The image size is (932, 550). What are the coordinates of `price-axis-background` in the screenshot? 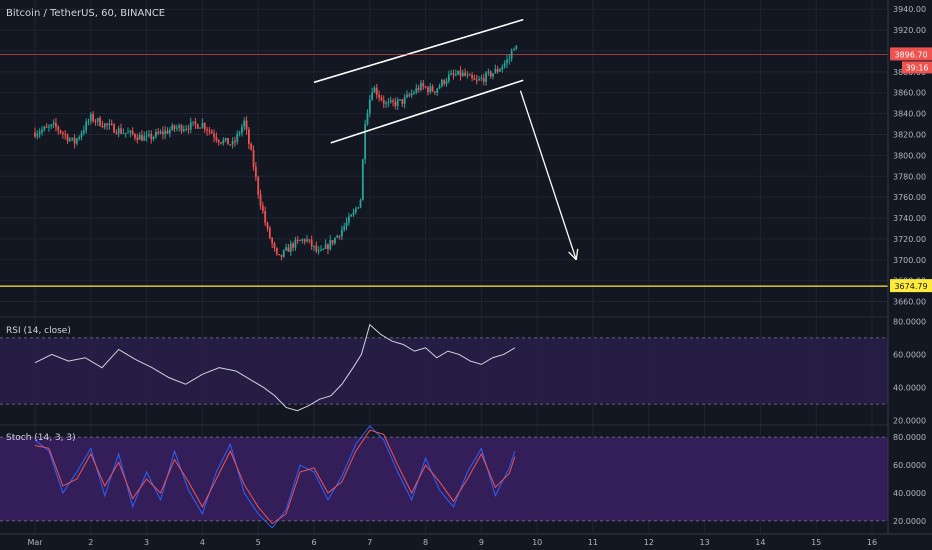 It's located at (910, 275).